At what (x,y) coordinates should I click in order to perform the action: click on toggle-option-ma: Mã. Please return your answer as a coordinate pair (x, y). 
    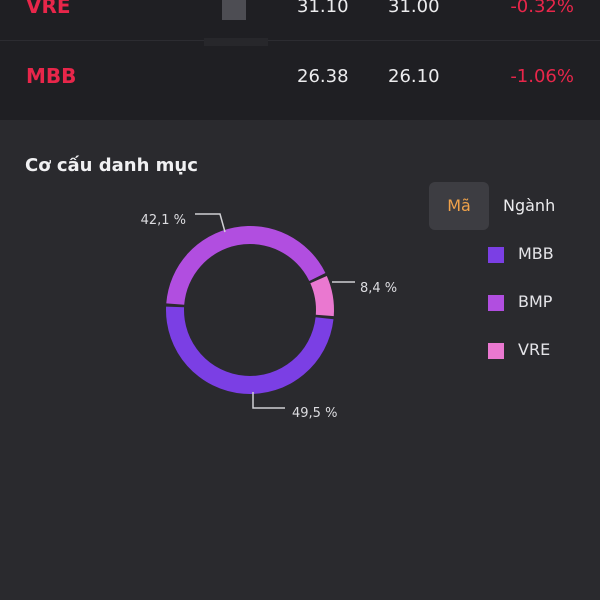
    Looking at the image, I should click on (459, 206).